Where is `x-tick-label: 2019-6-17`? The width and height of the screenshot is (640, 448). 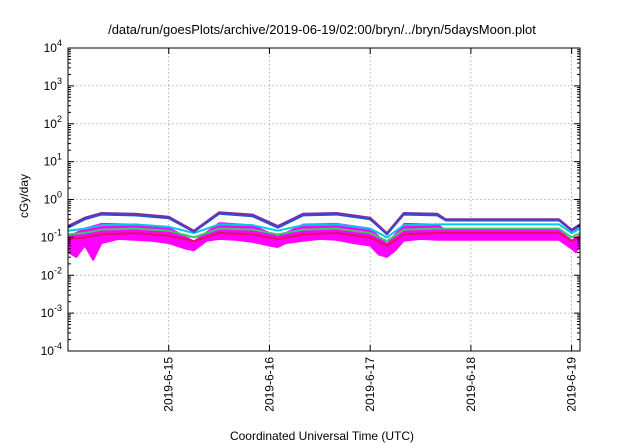
x-tick-label: 2019-6-17 is located at coordinates (370, 384).